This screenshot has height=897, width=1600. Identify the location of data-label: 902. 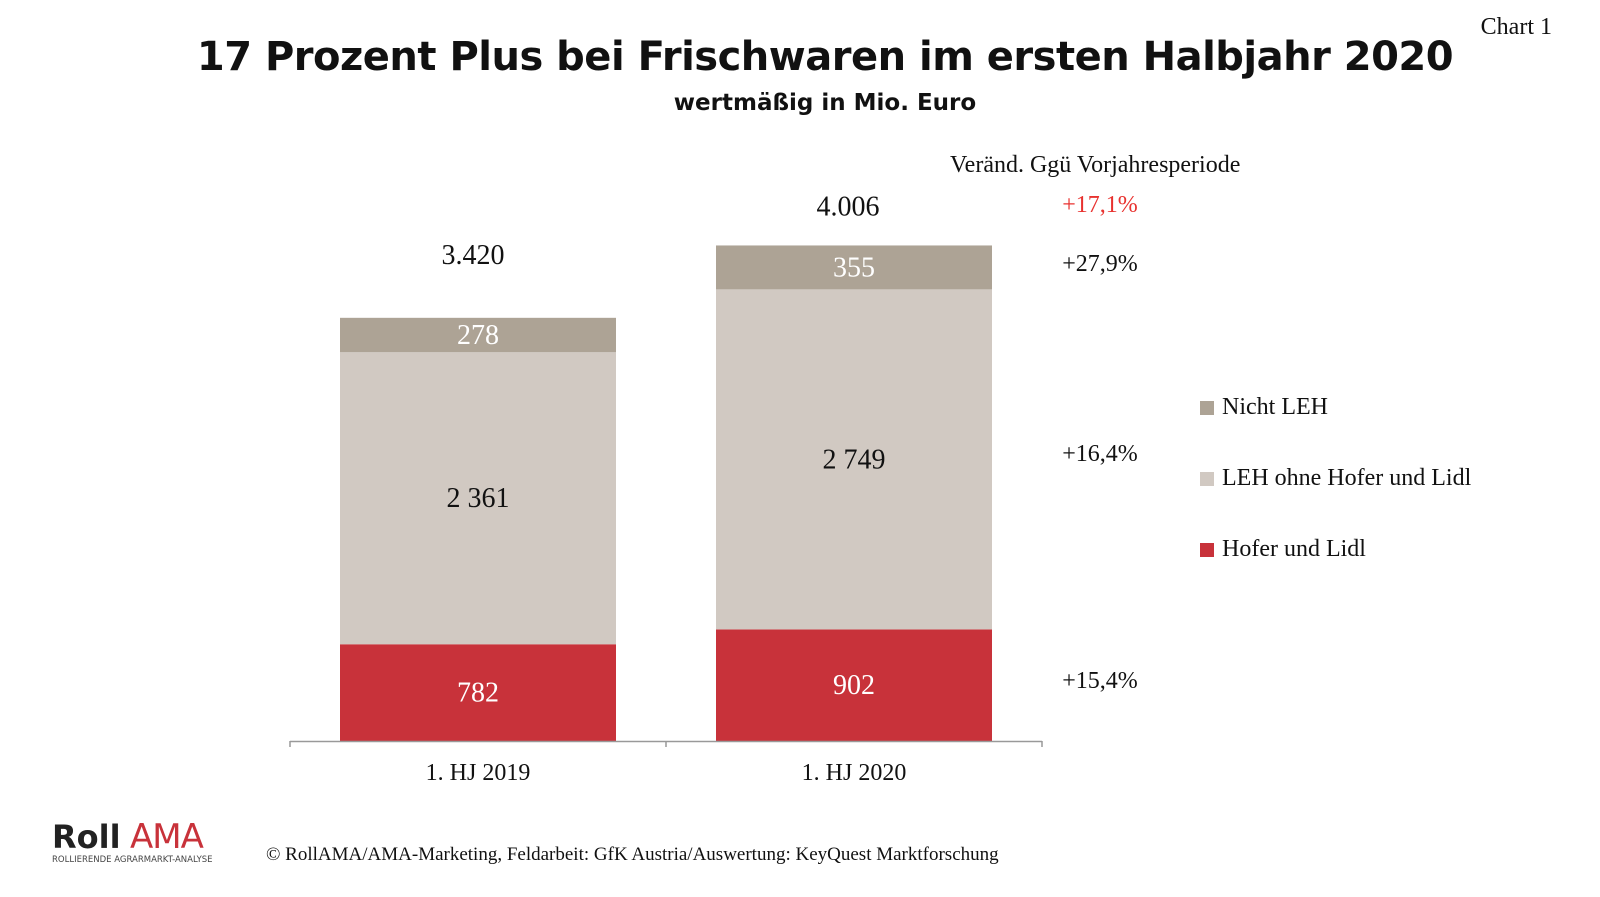
(854, 685).